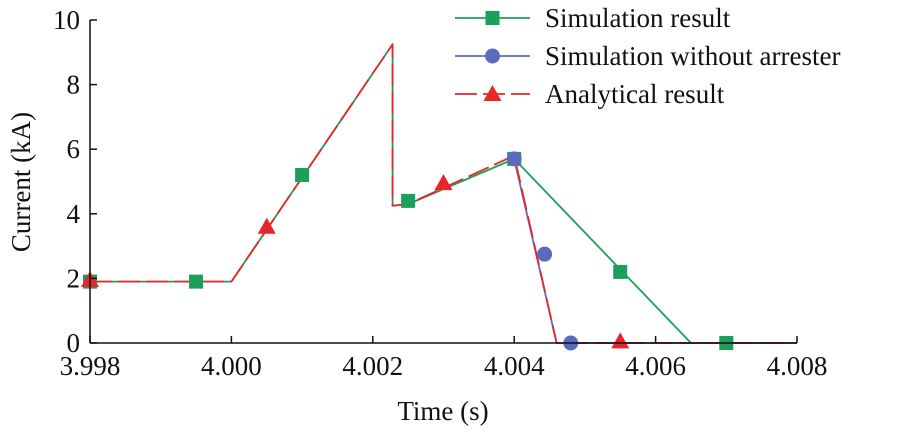 The height and width of the screenshot is (432, 908). I want to click on y-tick-label: 6, so click(74, 149).